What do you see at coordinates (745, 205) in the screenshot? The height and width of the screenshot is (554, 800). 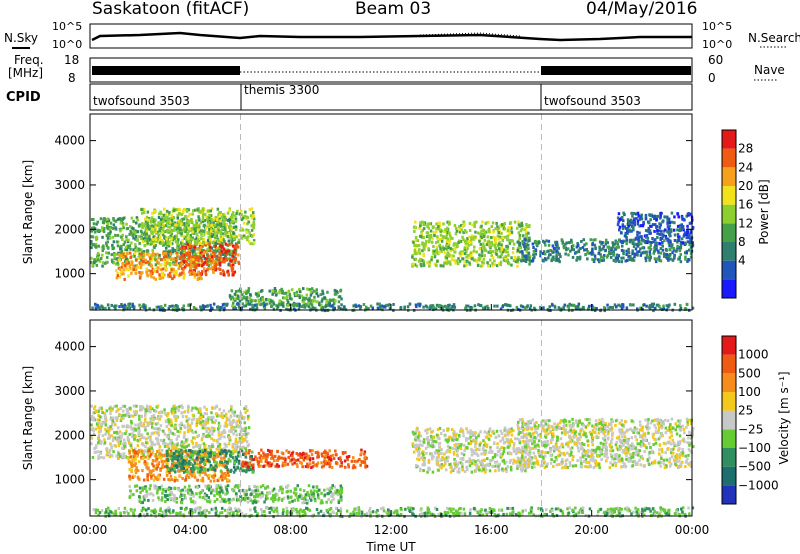 I see `power-colorbar-tick-3: 16` at bounding box center [745, 205].